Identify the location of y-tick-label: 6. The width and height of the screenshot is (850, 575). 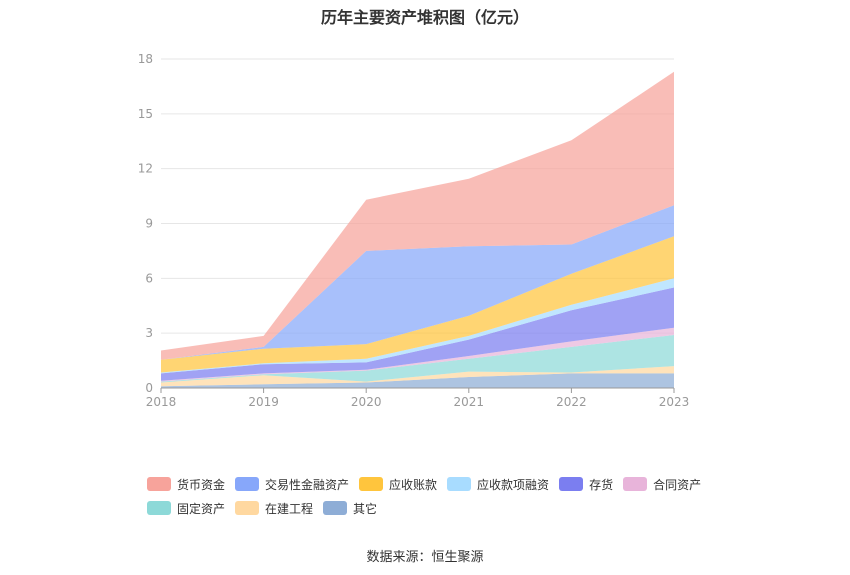
(149, 278).